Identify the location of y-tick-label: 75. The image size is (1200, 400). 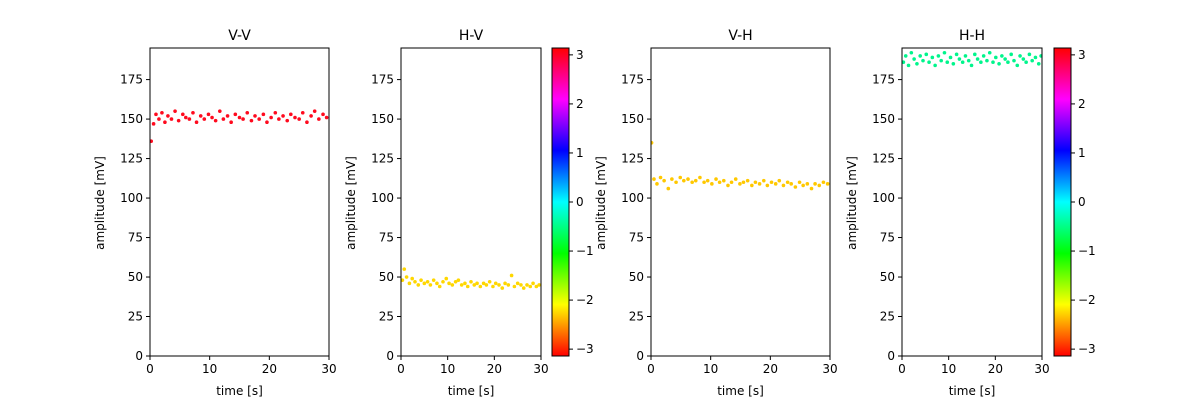
(386, 238).